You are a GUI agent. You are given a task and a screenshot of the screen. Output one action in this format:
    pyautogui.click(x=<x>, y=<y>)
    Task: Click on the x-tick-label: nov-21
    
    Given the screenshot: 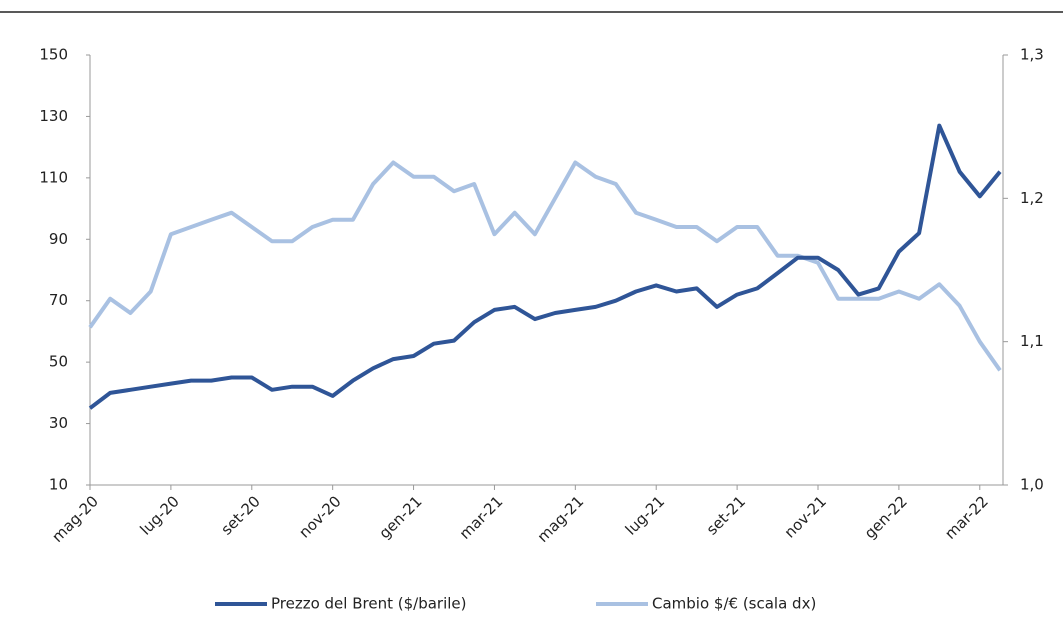 What is the action you would take?
    pyautogui.click(x=805, y=516)
    